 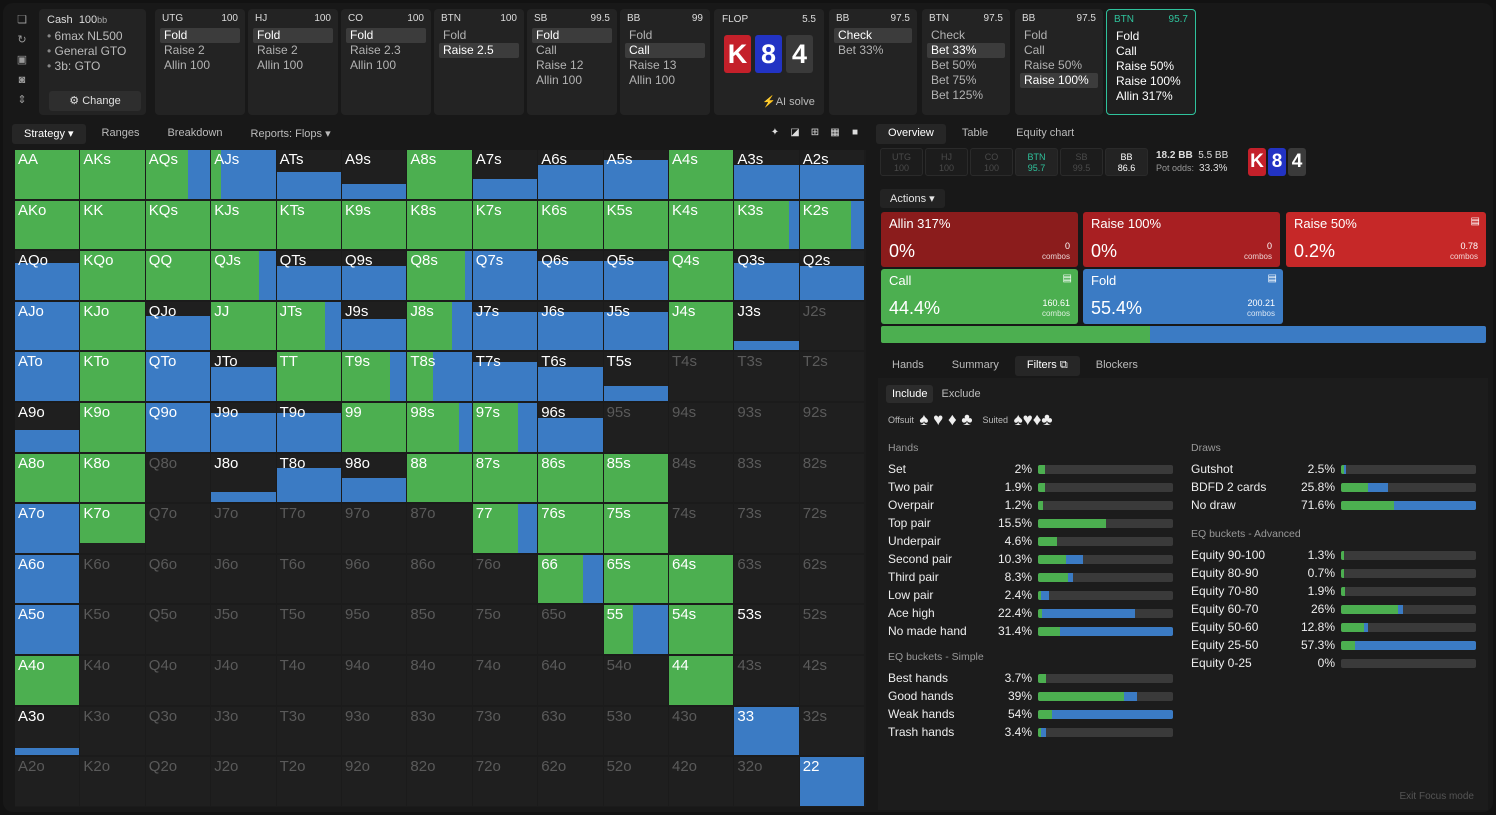 What do you see at coordinates (832, 528) in the screenshot?
I see `hand-cell: 72s` at bounding box center [832, 528].